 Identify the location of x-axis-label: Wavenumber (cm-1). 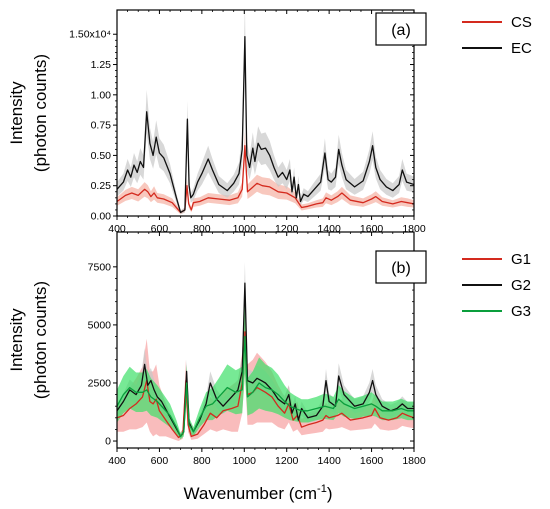
(258, 493).